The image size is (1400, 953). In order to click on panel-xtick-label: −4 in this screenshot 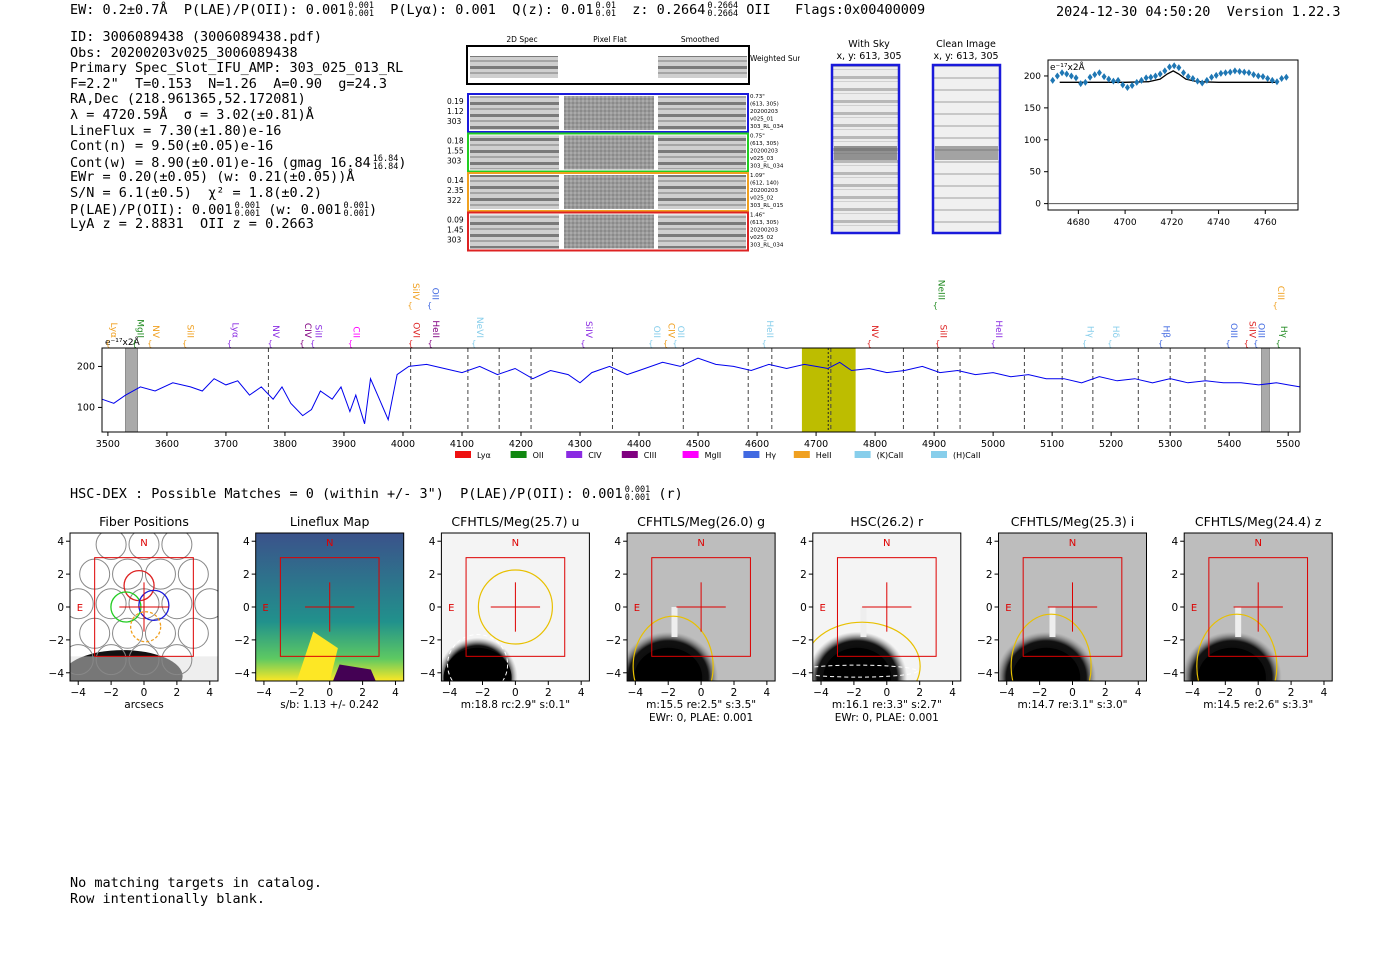, I will do `click(78, 693)`.